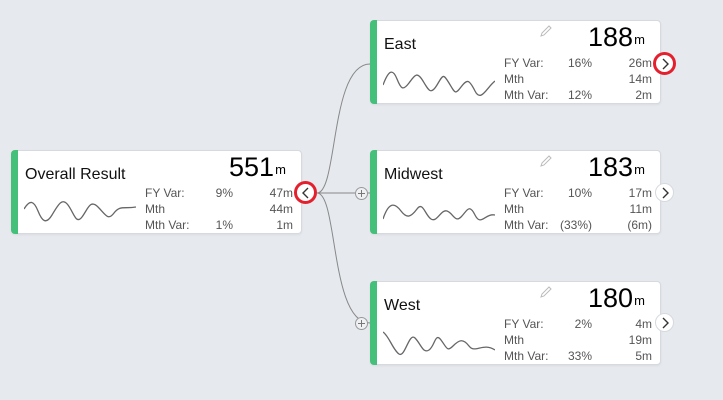  I want to click on metric-percent: 16%, so click(579, 63).